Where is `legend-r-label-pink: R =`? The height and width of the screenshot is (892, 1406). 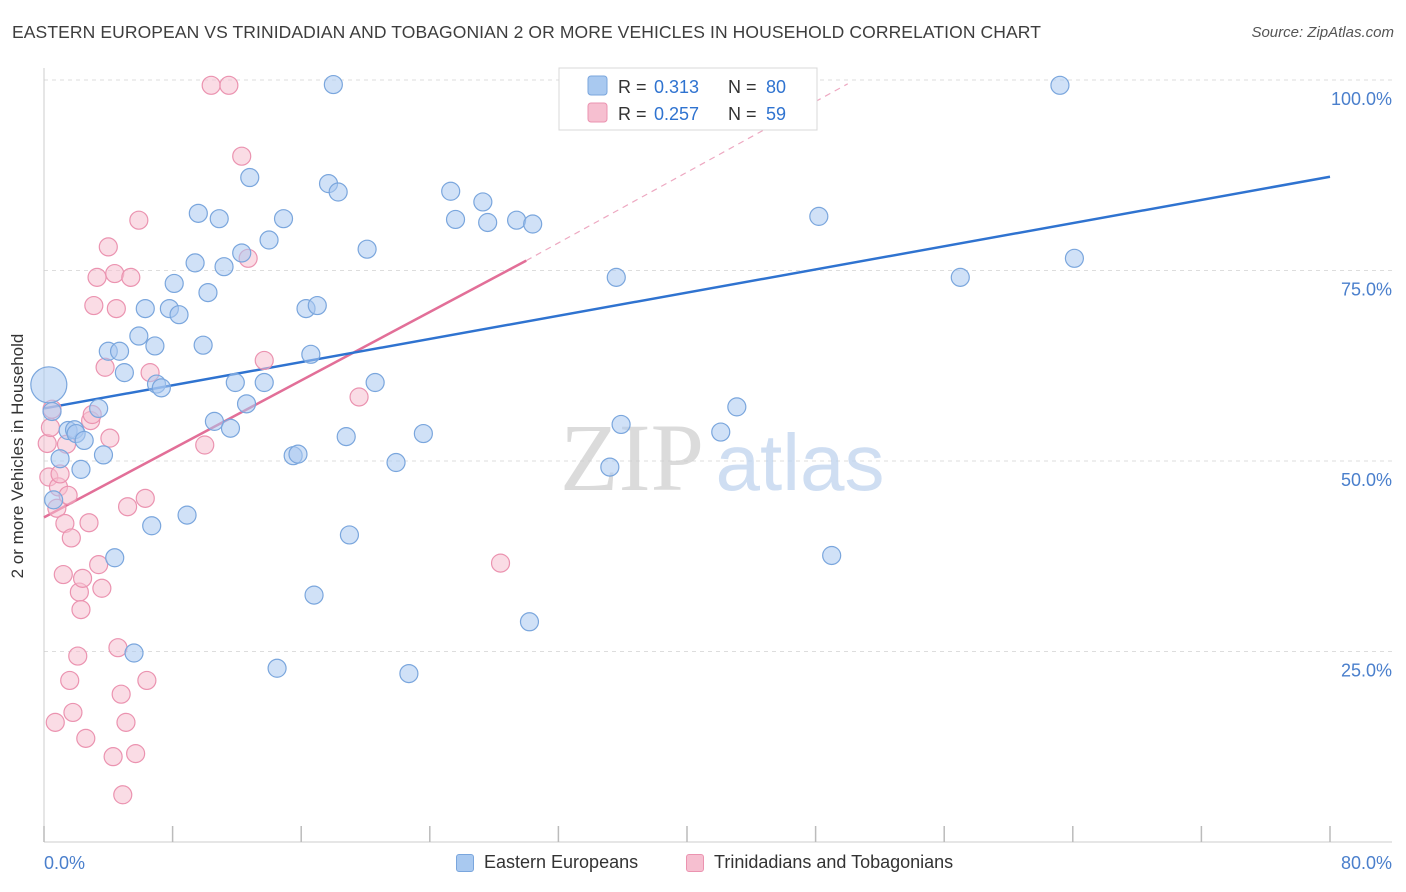
legend-r-label-pink: R = is located at coordinates (632, 114).